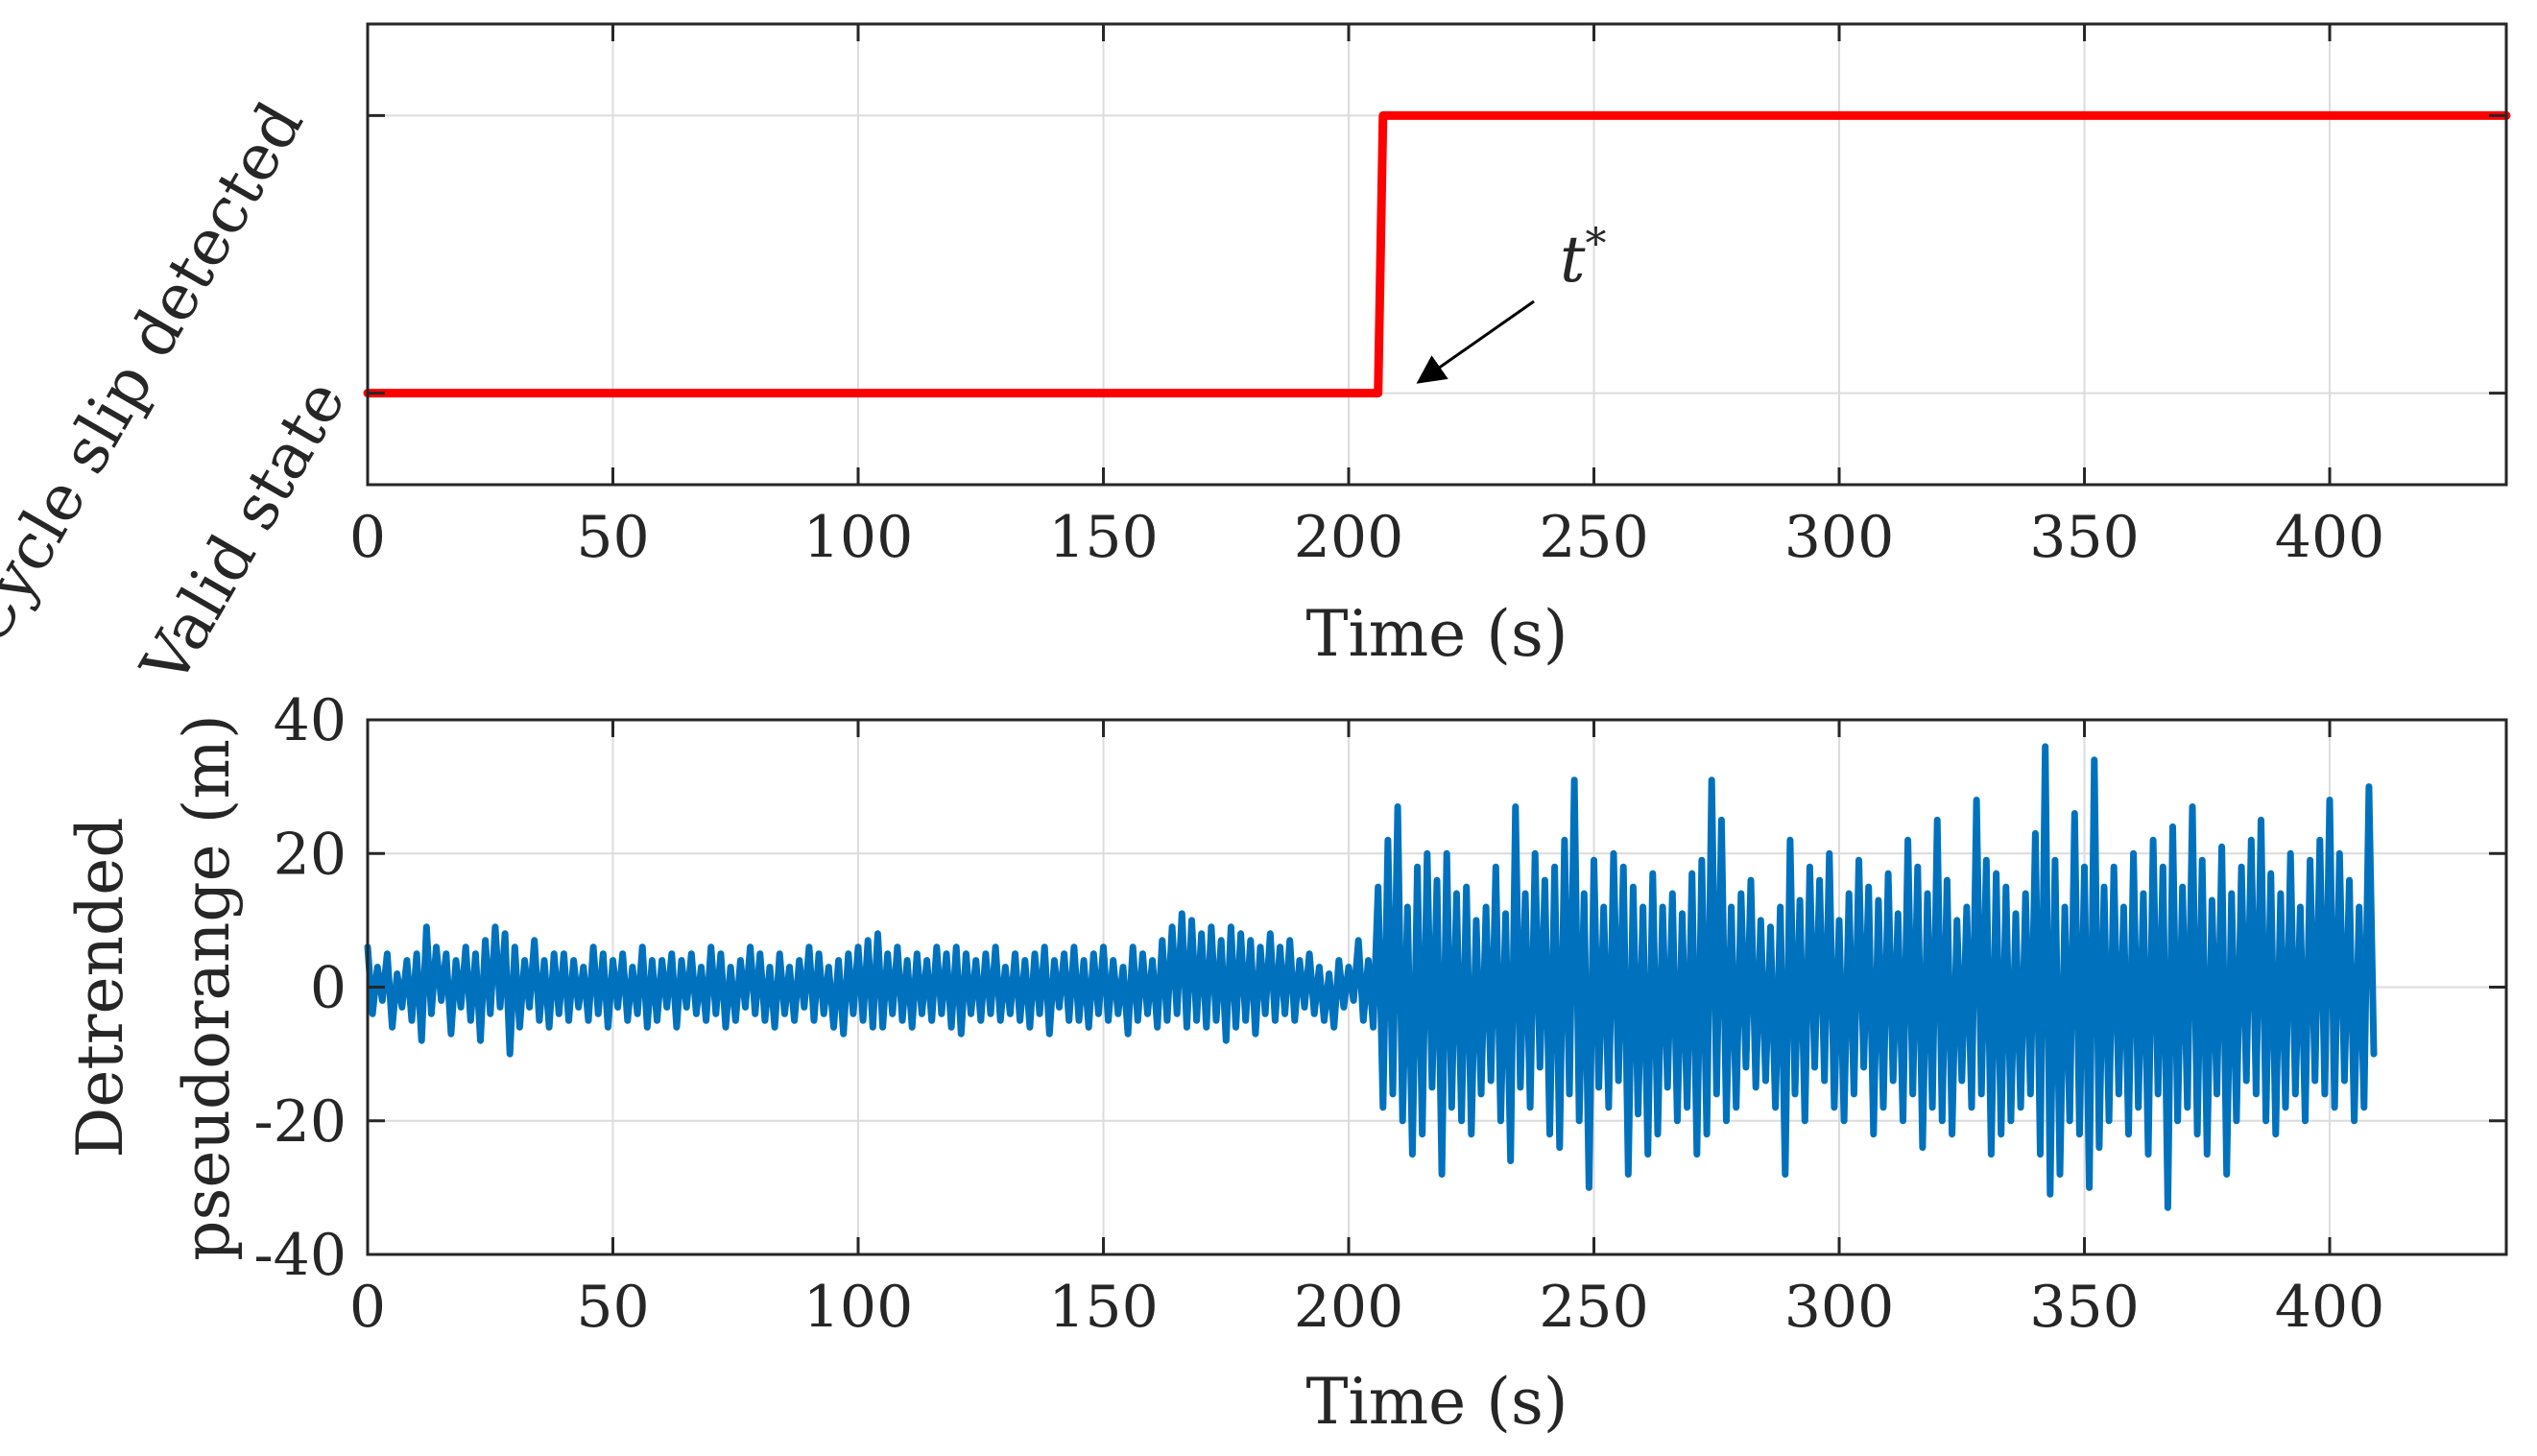 The height and width of the screenshot is (1456, 2537). Describe the element at coordinates (1436, 634) in the screenshot. I see `top-x-axis-label: Time (s)` at that location.